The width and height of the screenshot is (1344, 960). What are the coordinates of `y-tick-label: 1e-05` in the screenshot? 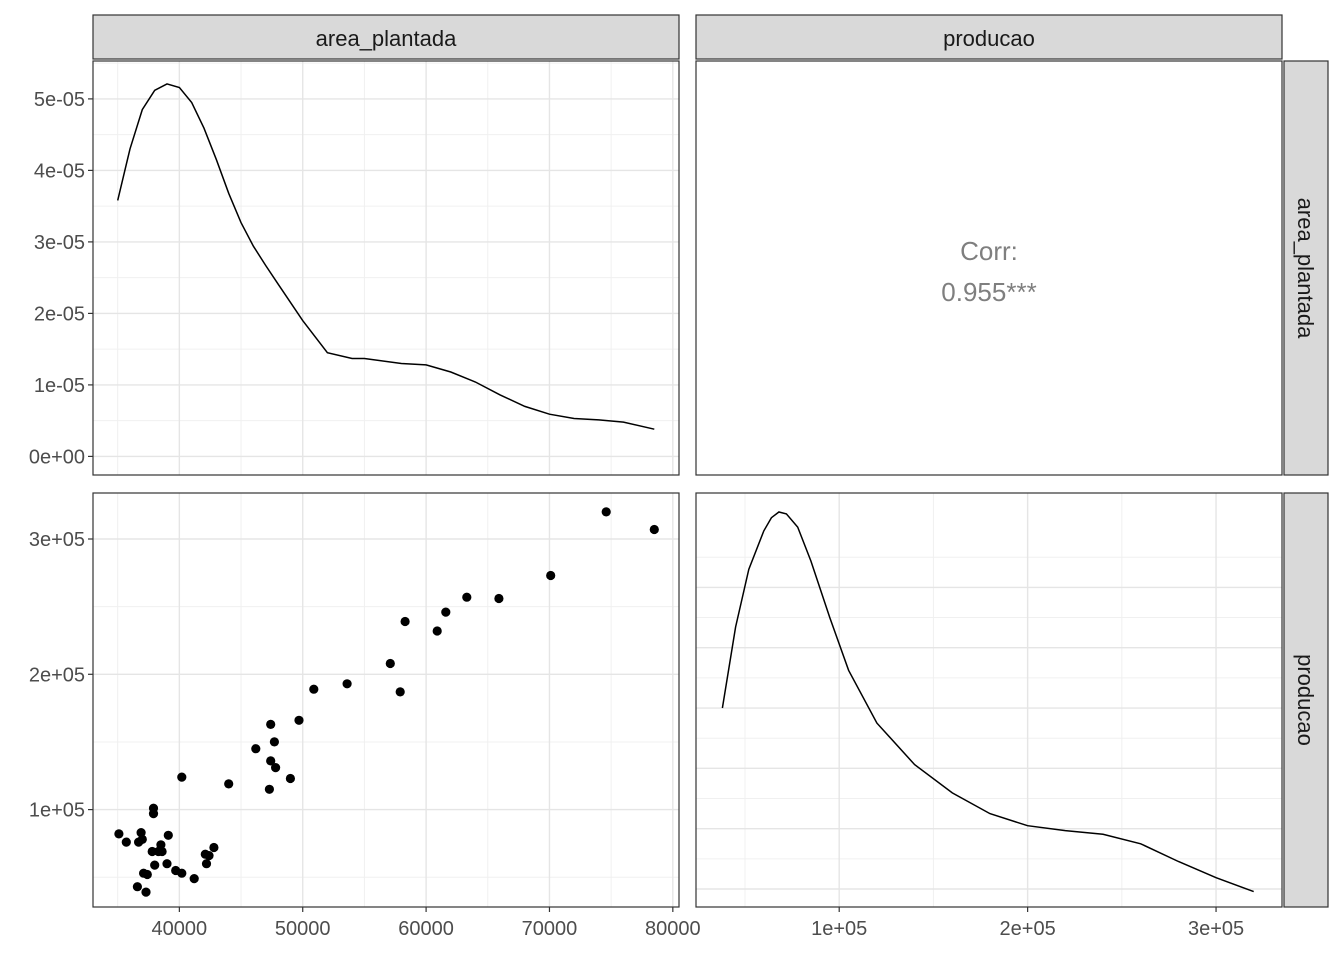 It's located at (59, 386).